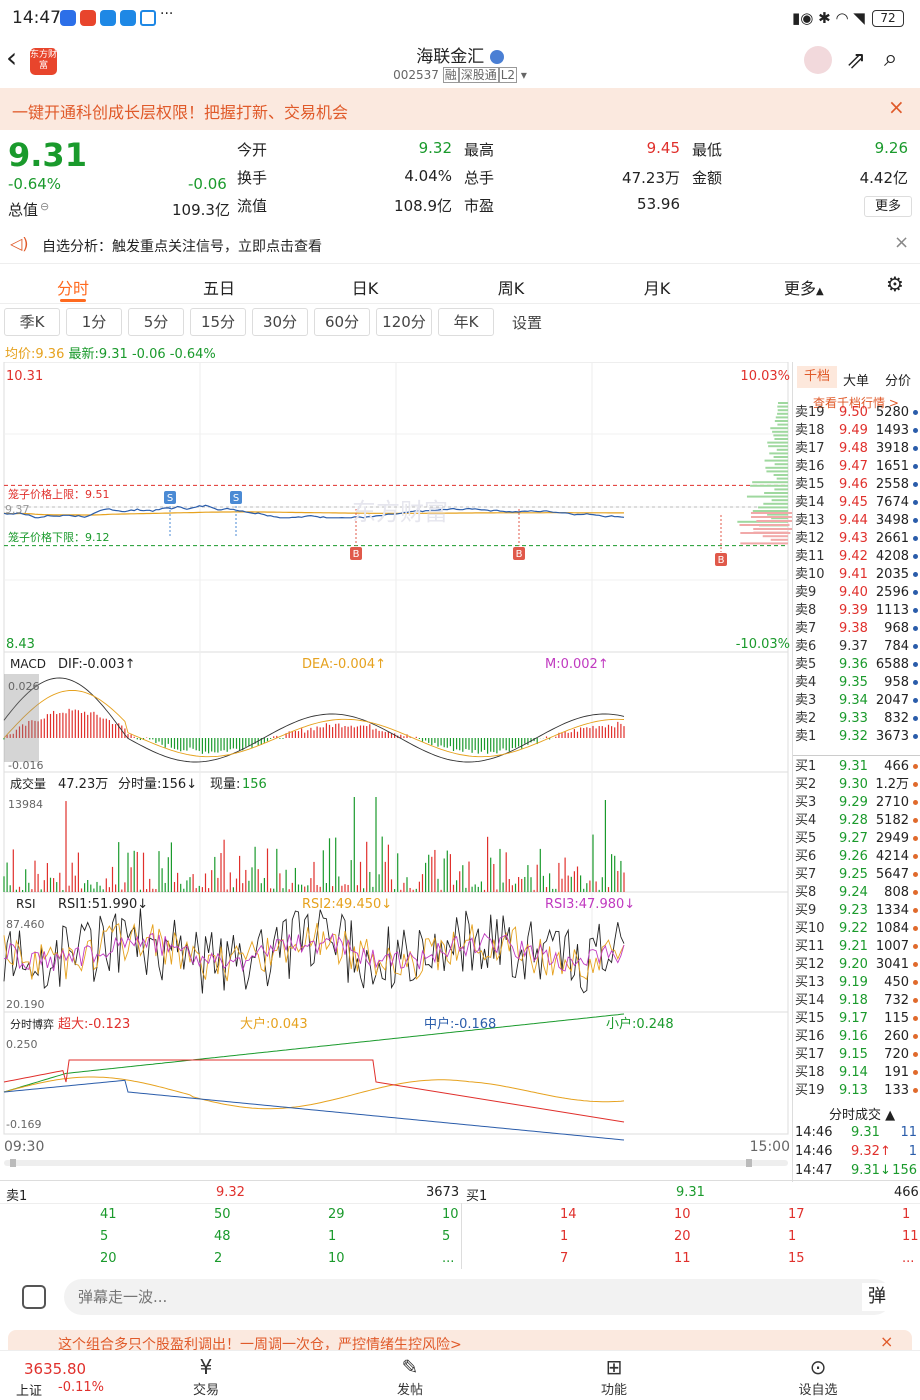  I want to click on functions-button: ⊞ 功能, so click(614, 1376).